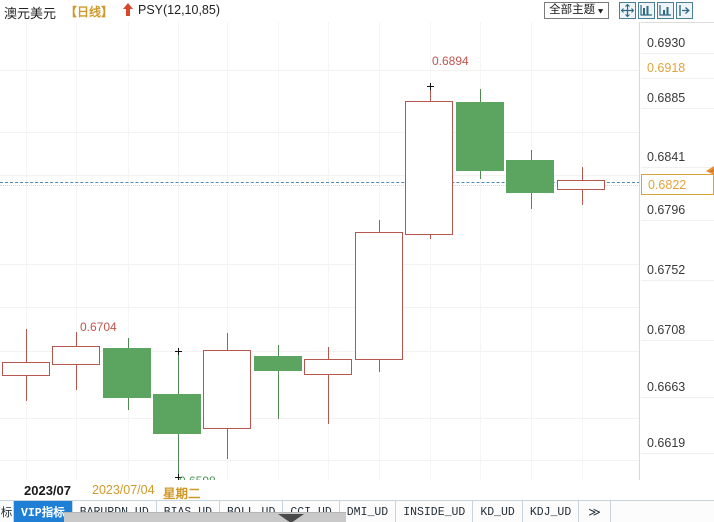  Describe the element at coordinates (123, 490) in the screenshot. I see `selected-date-label: 2023/07/04` at that location.